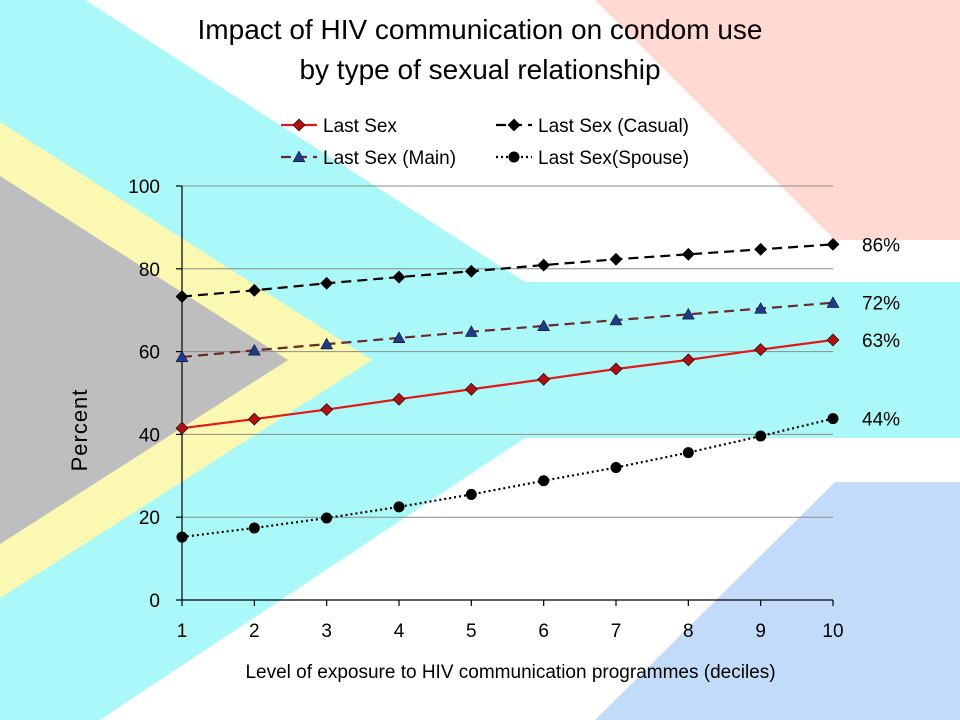  I want to click on x-tick-label: 9, so click(760, 631).